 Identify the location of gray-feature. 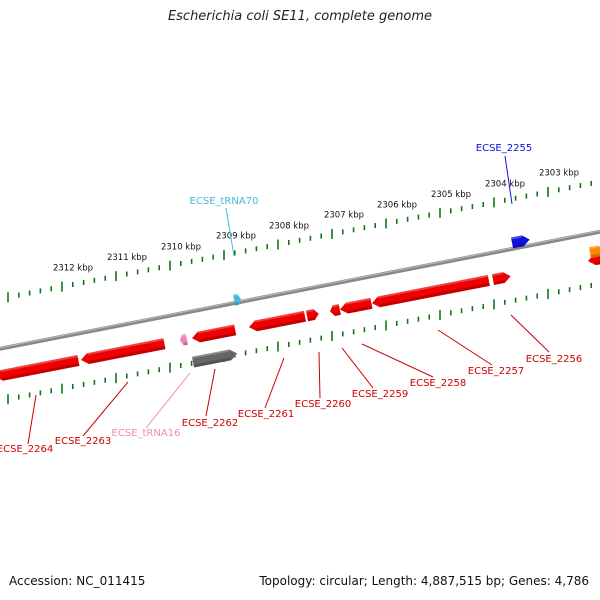
(214, 358).